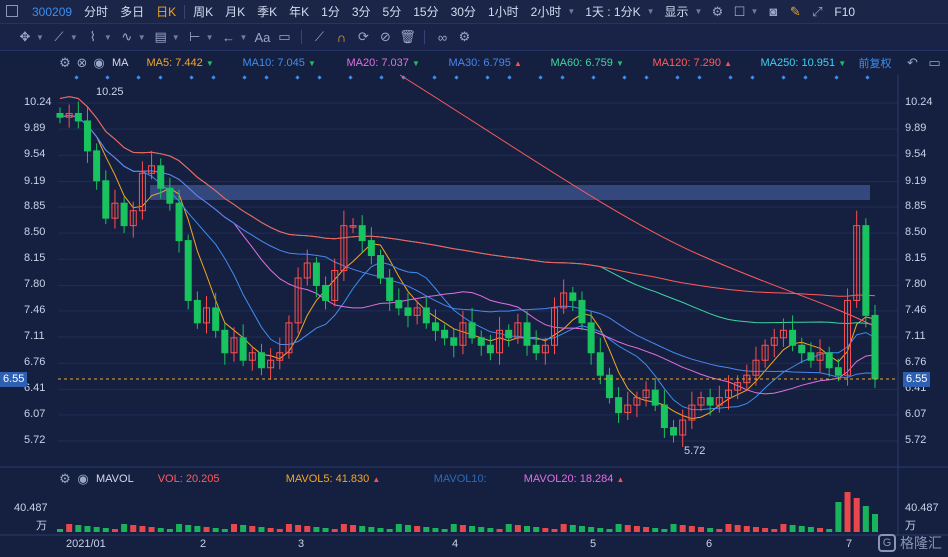 The image size is (948, 557). I want to click on magnet-icon: ∩, so click(341, 37).